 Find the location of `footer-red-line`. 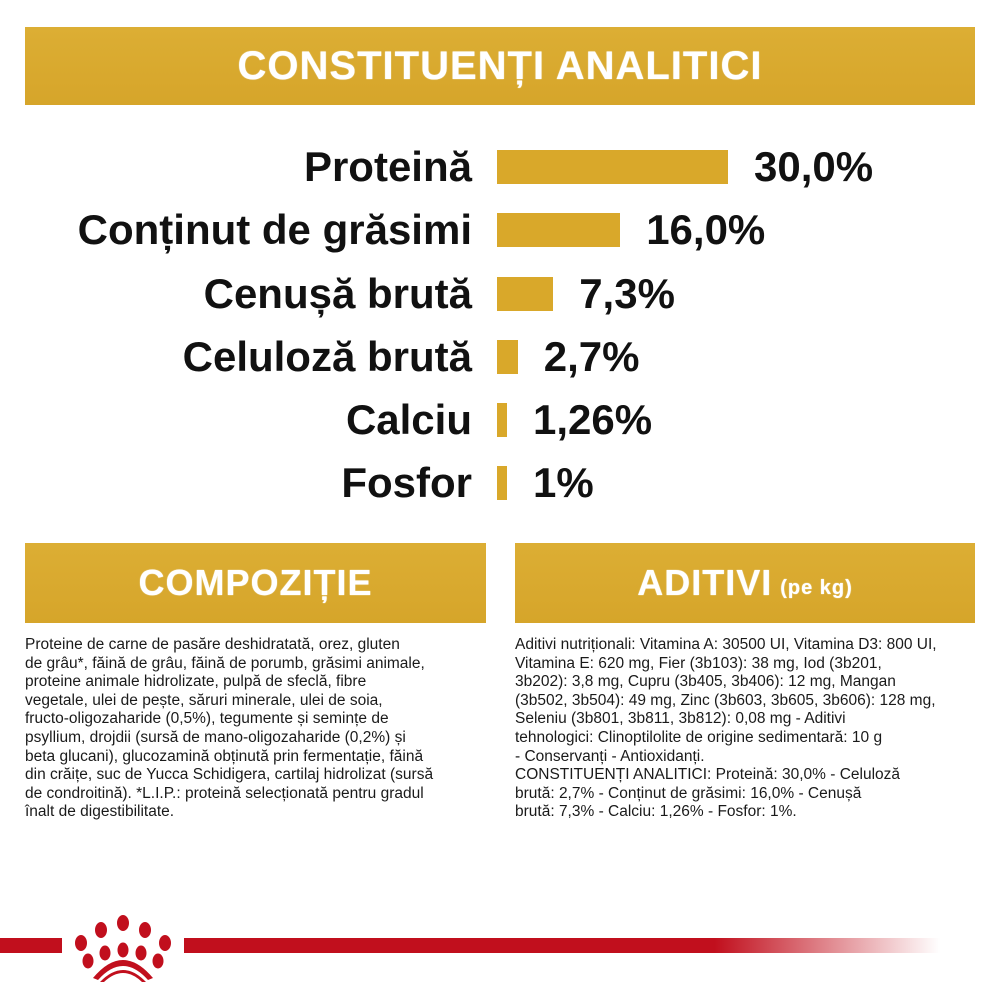

footer-red-line is located at coordinates (470, 945).